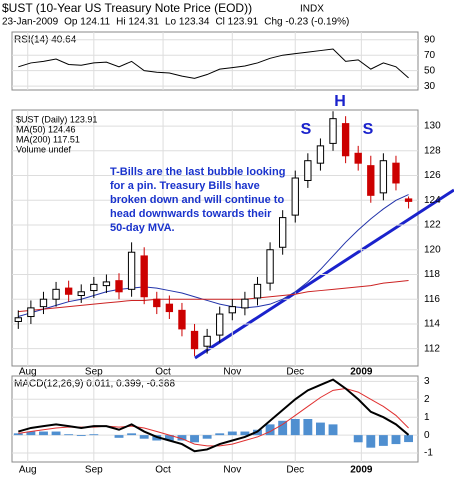  I want to click on y-tick-label: 30, so click(430, 86).